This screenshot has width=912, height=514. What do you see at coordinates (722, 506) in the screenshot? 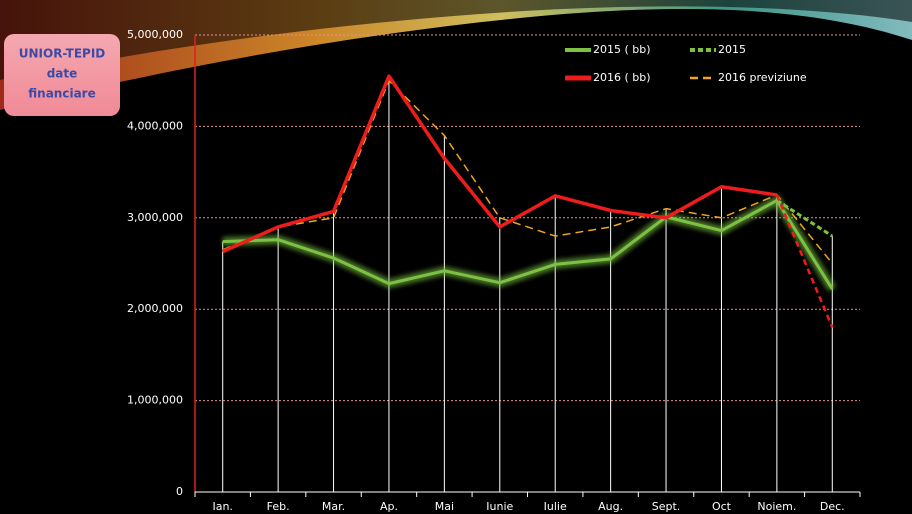
I see `x-tick-label: Oct` at bounding box center [722, 506].